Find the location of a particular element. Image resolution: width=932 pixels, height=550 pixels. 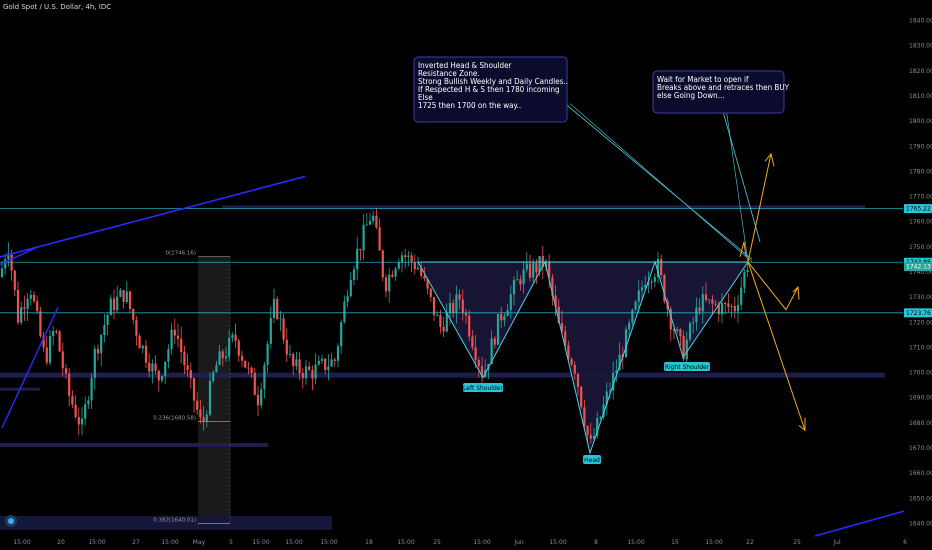

annotation-hs-line: Else is located at coordinates (425, 97).